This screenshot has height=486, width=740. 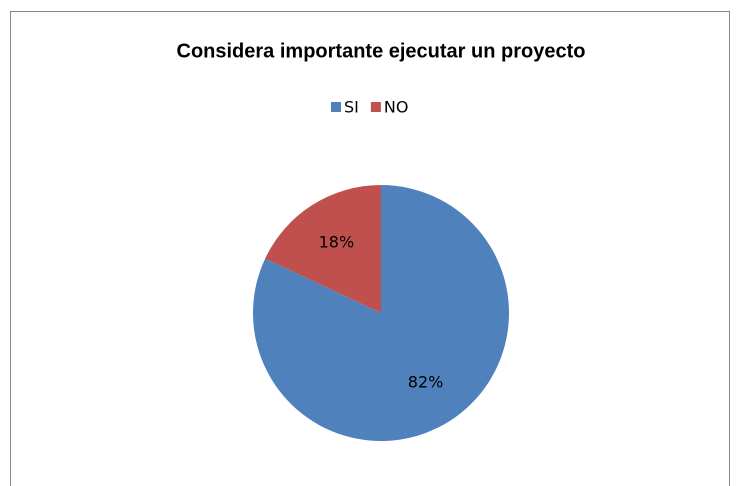 I want to click on legend-label: SI, so click(x=351, y=107).